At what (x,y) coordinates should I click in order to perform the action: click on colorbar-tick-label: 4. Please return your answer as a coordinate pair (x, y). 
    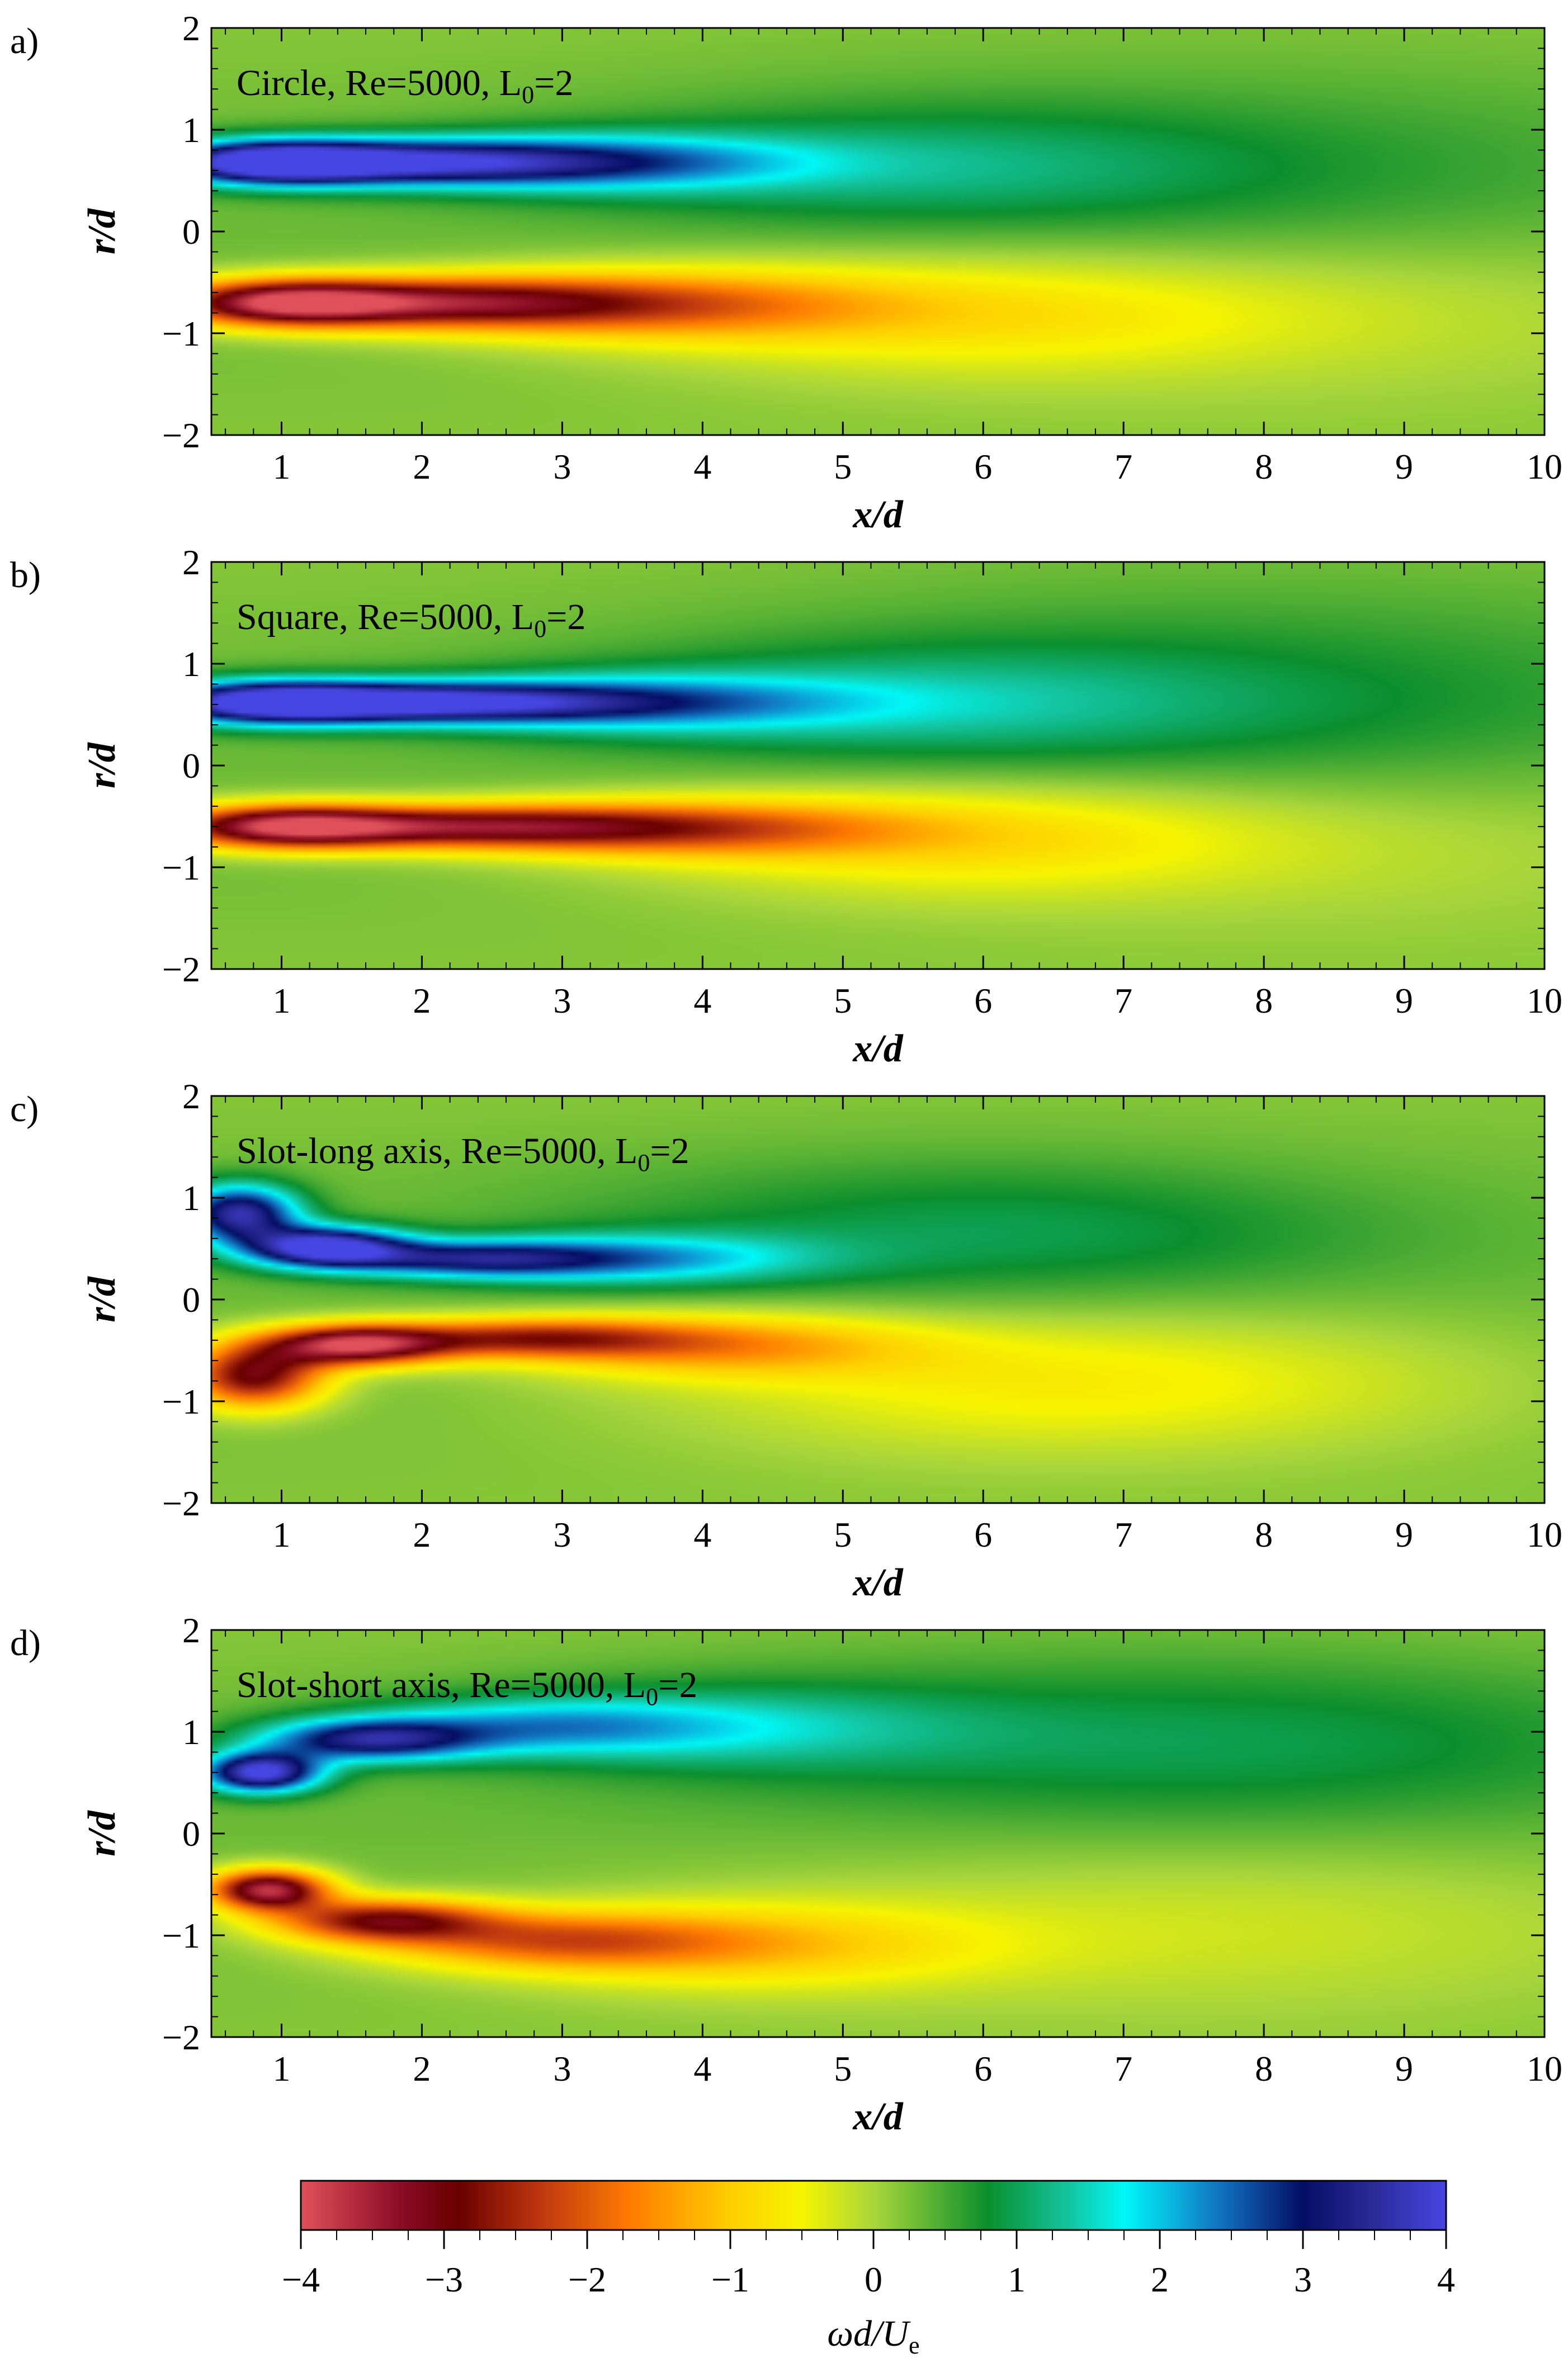
    Looking at the image, I should click on (1446, 2279).